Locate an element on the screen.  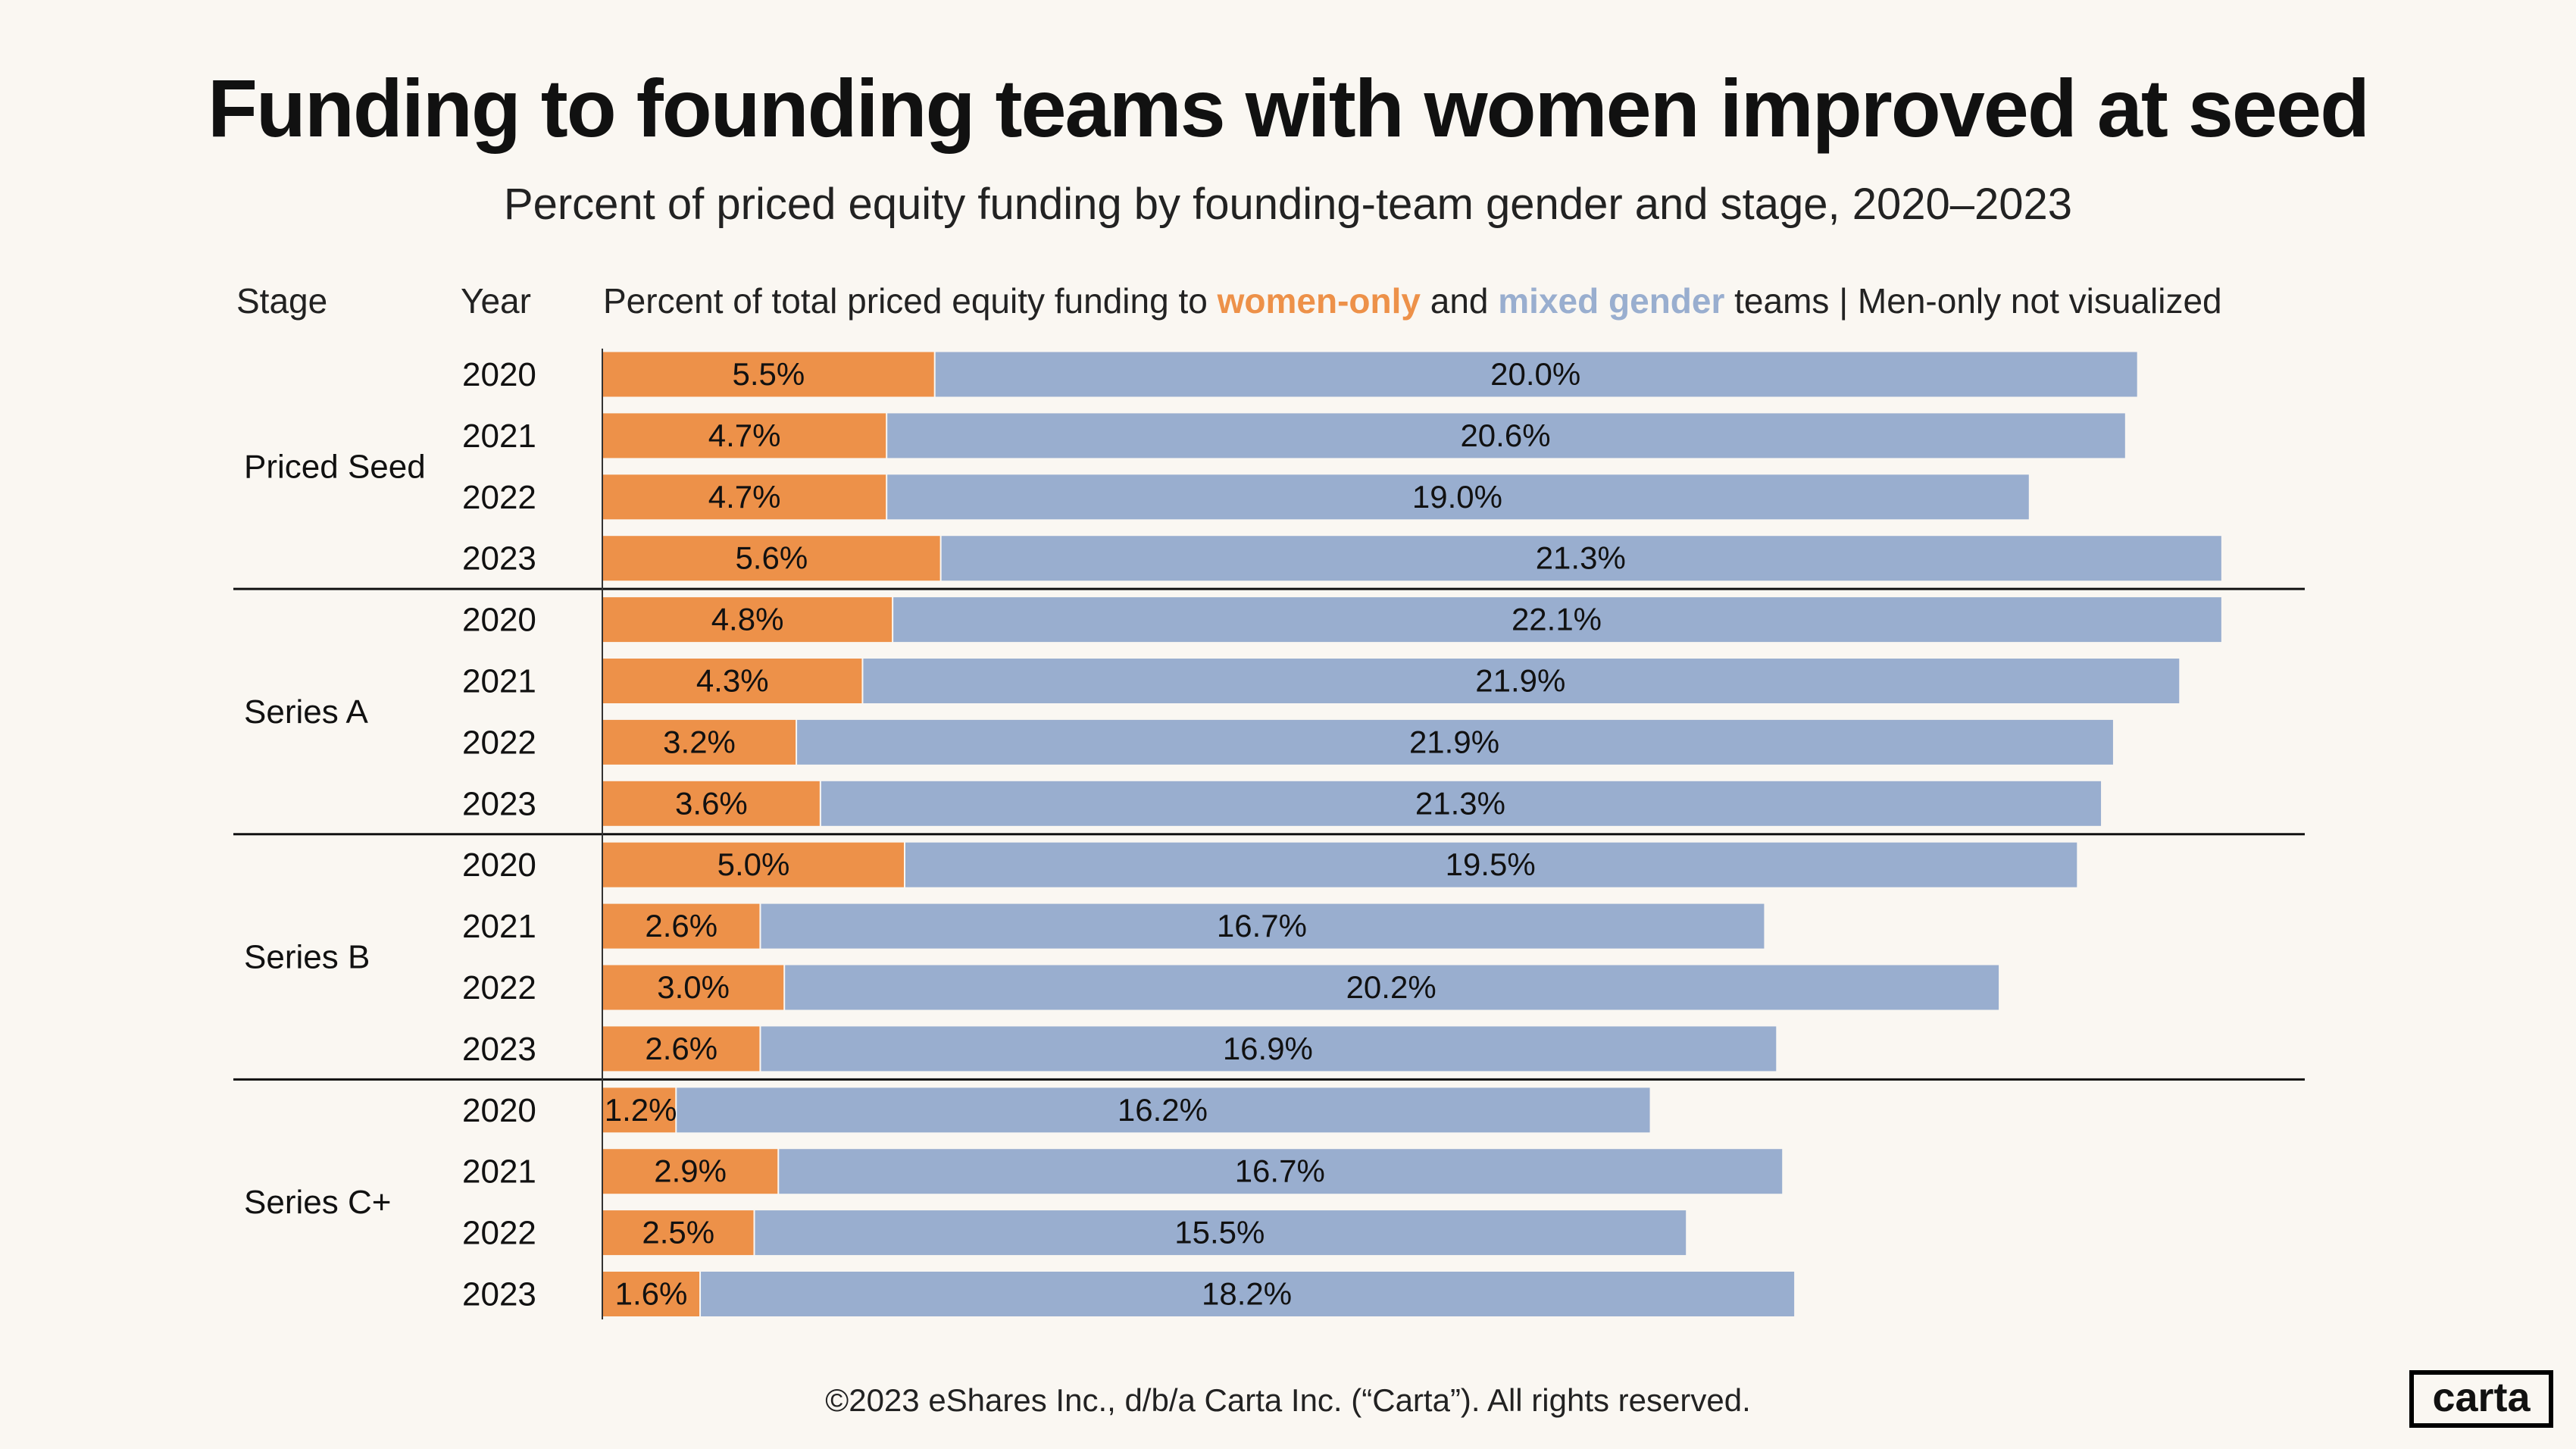
logo-text: carta is located at coordinates (2482, 1398).